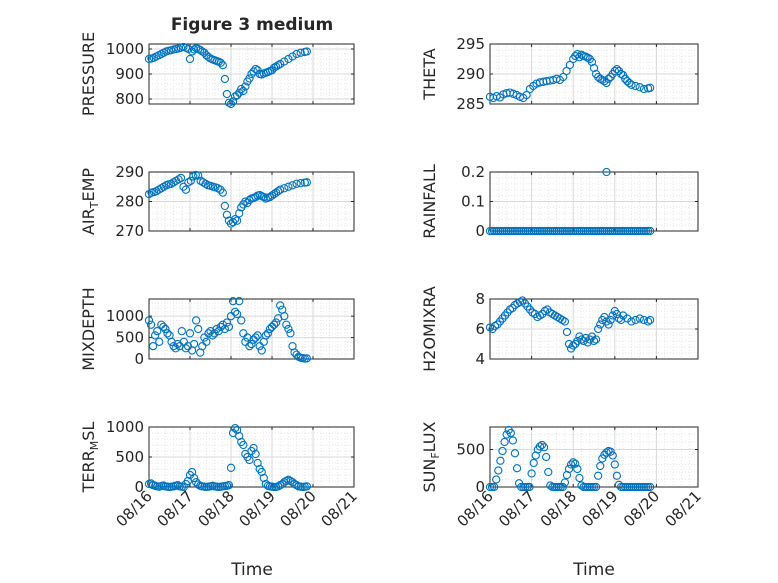  Describe the element at coordinates (431, 456) in the screenshot. I see `y-axis-label: SUNFLUX` at that location.